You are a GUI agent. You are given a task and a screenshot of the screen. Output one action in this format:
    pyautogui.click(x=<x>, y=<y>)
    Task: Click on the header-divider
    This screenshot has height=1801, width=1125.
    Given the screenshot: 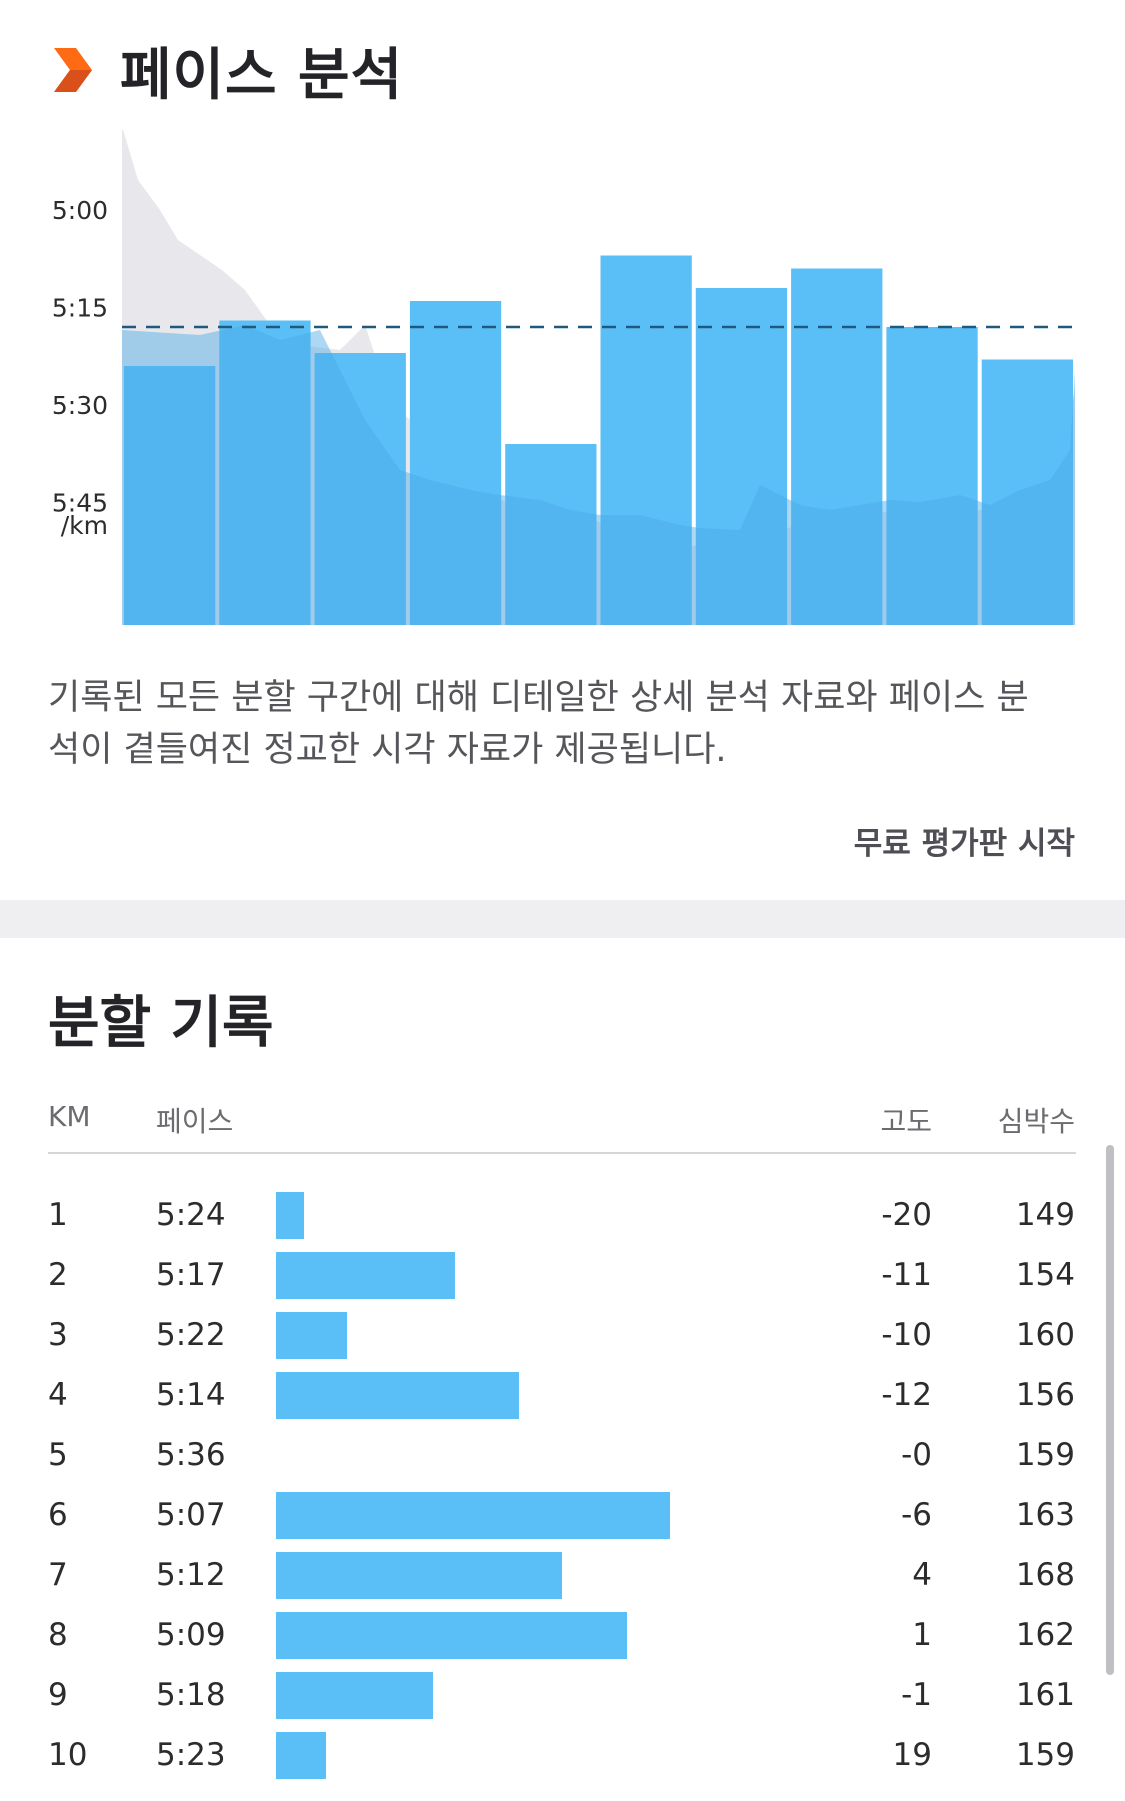 What is the action you would take?
    pyautogui.click(x=562, y=1153)
    